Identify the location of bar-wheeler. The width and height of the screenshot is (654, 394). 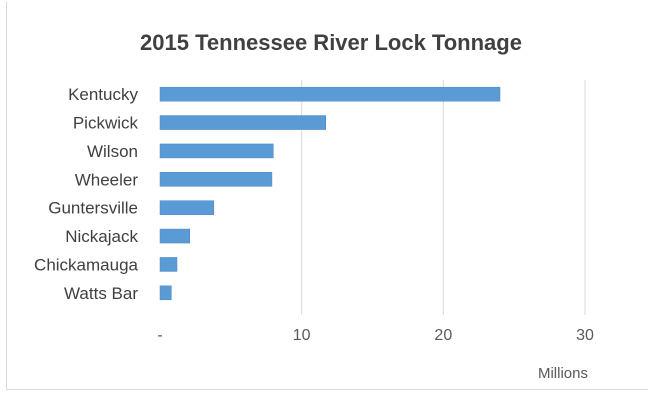
(216, 179).